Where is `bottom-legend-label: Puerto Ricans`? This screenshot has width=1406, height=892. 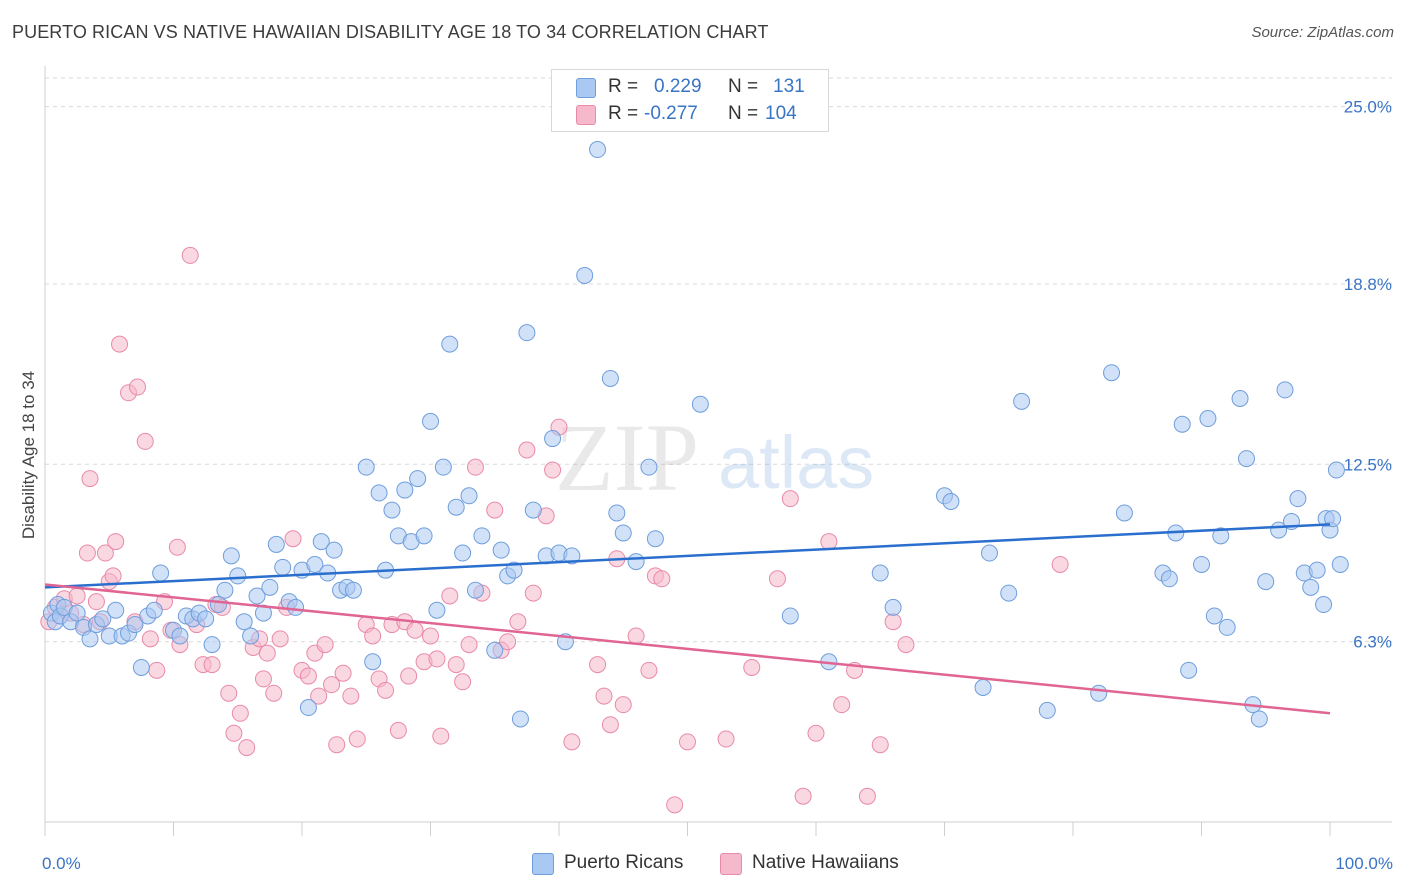 bottom-legend-label: Puerto Ricans is located at coordinates (624, 862).